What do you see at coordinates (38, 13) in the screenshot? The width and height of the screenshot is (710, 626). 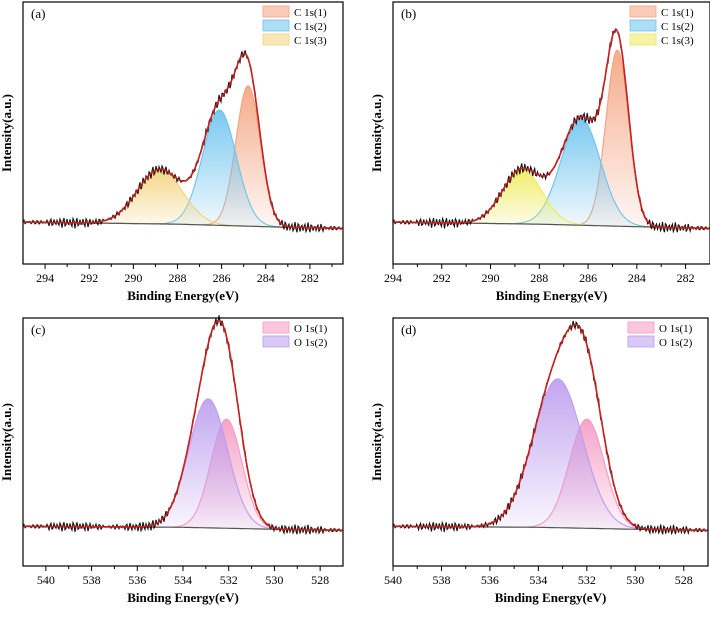 I see `panel-label: (a)` at bounding box center [38, 13].